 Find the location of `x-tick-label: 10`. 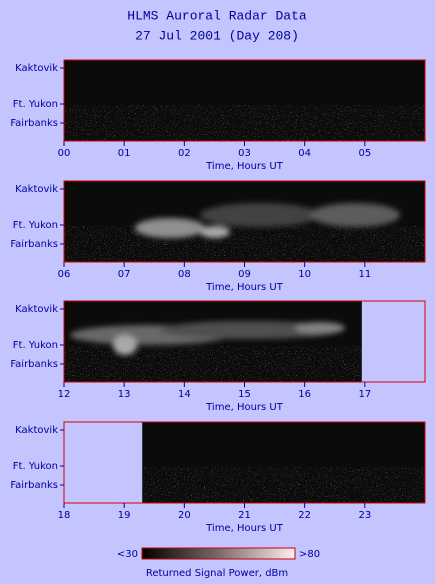

x-tick-label: 10 is located at coordinates (304, 274).